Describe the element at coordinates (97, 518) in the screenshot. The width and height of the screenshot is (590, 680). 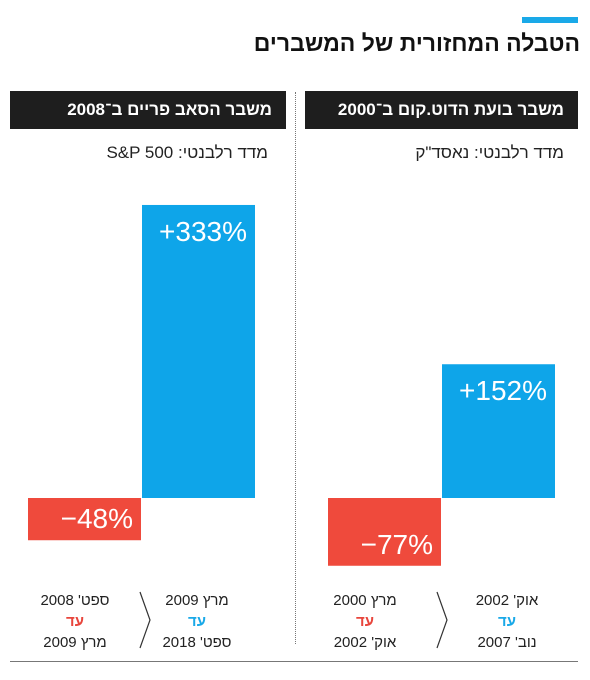
I see `decline-label-1: −48%` at that location.